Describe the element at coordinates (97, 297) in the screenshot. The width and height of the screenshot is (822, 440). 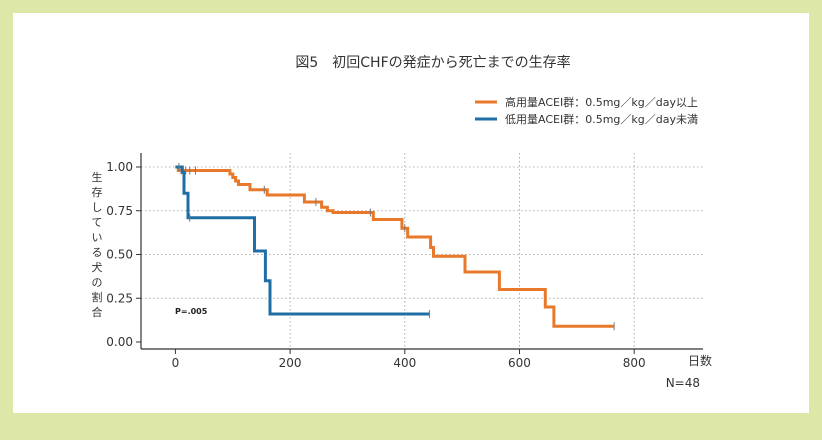
I see `y-axis-title-char: 割` at that location.